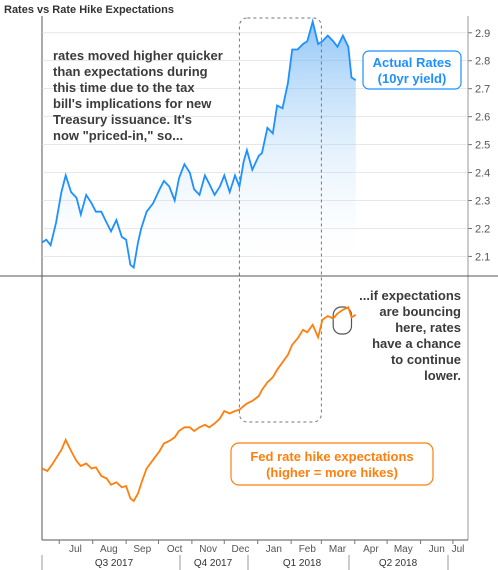 This screenshot has width=498, height=570. I want to click on x-tick-label: Feb, so click(308, 549).